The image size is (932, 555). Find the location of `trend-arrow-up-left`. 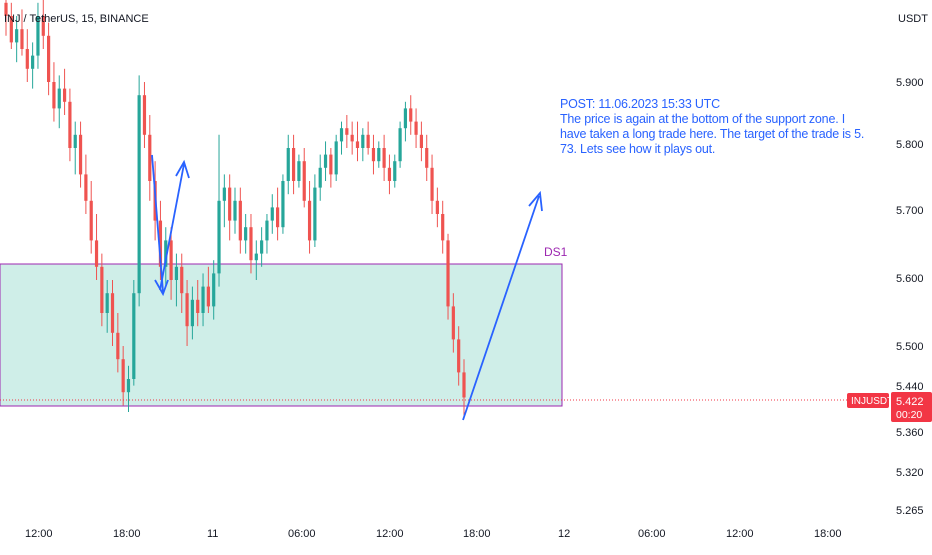

trend-arrow-up-left is located at coordinates (174, 225).